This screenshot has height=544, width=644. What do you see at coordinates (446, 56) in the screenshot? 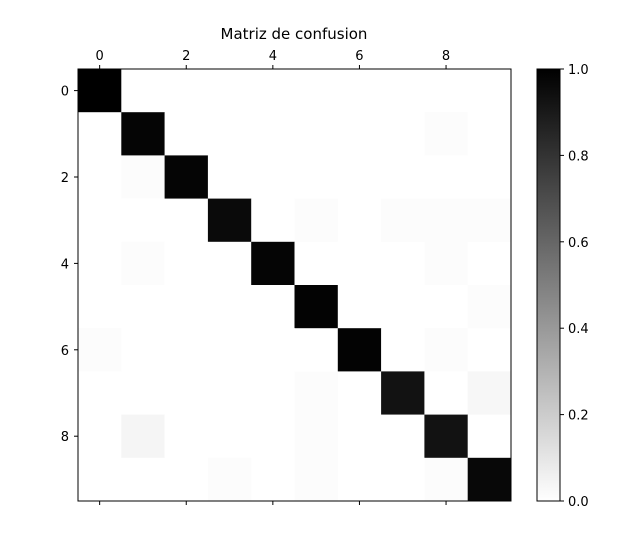
I see `x-tick-label: 8` at bounding box center [446, 56].